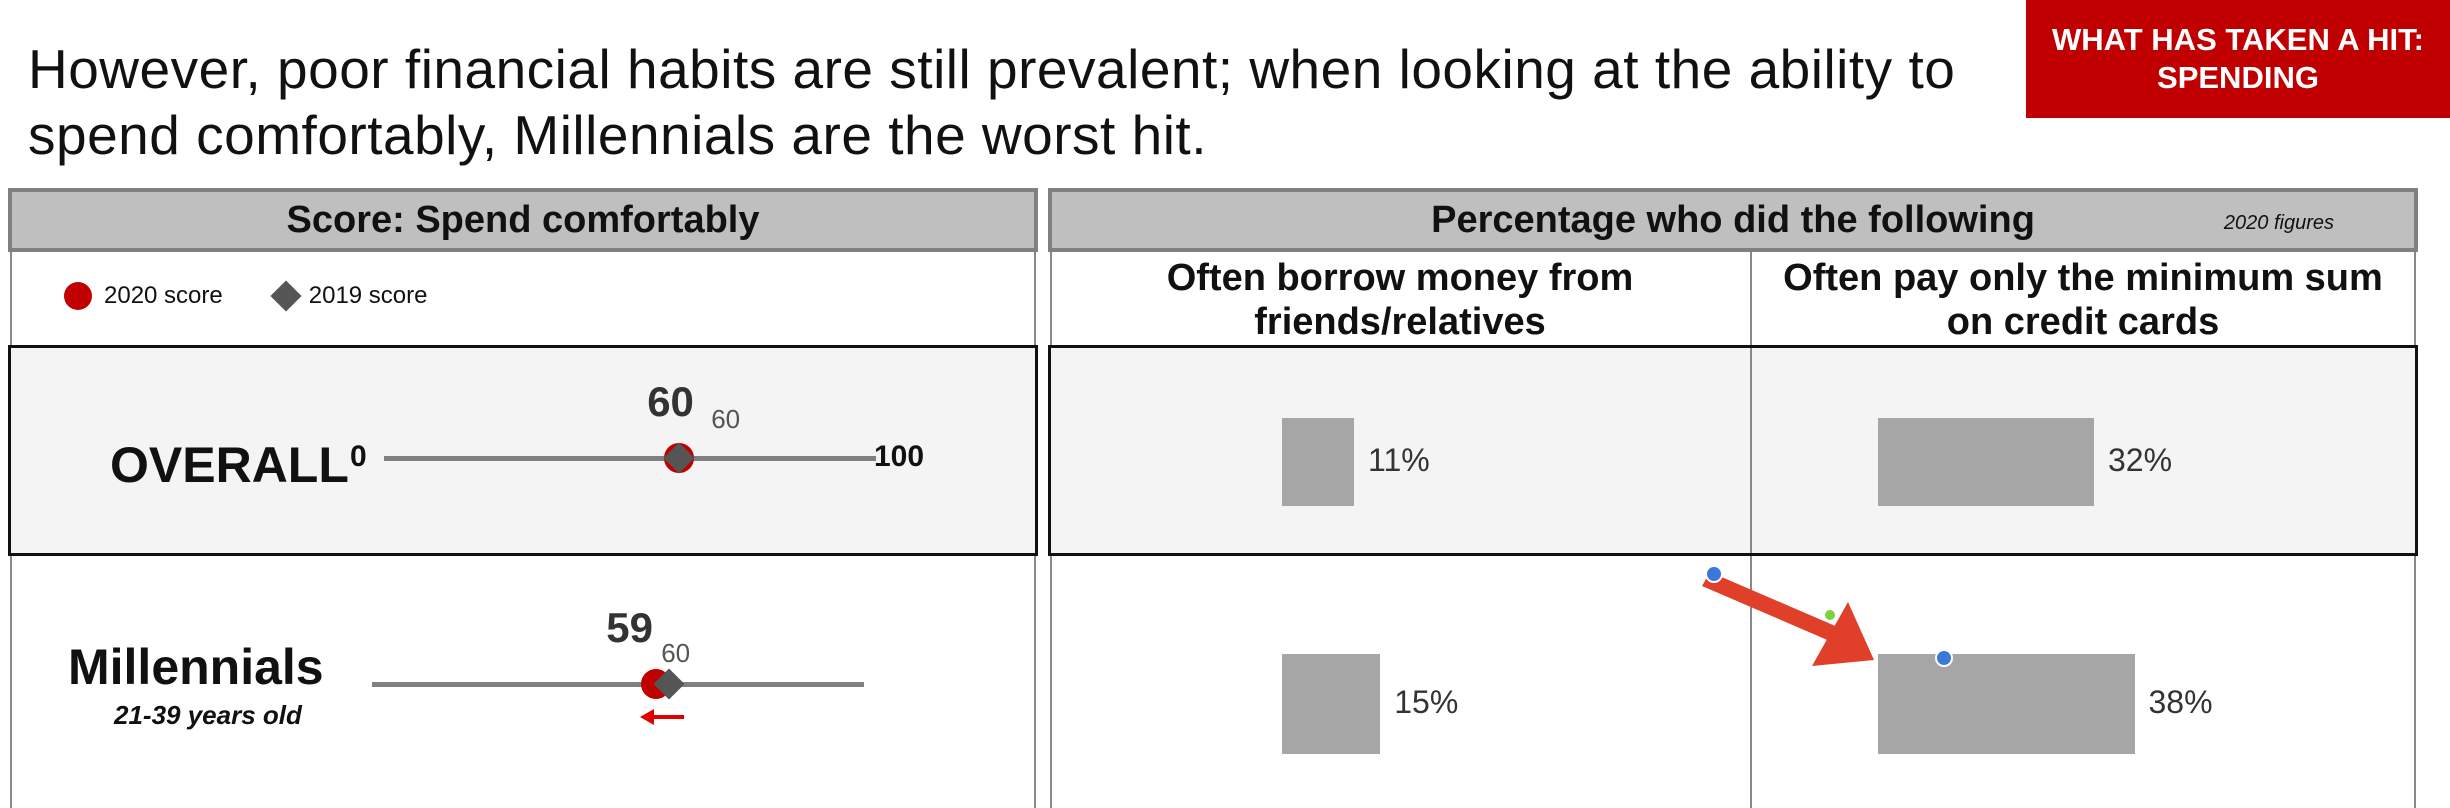 The height and width of the screenshot is (808, 2450). Describe the element at coordinates (630, 458) in the screenshot. I see `score-scale-overall` at that location.